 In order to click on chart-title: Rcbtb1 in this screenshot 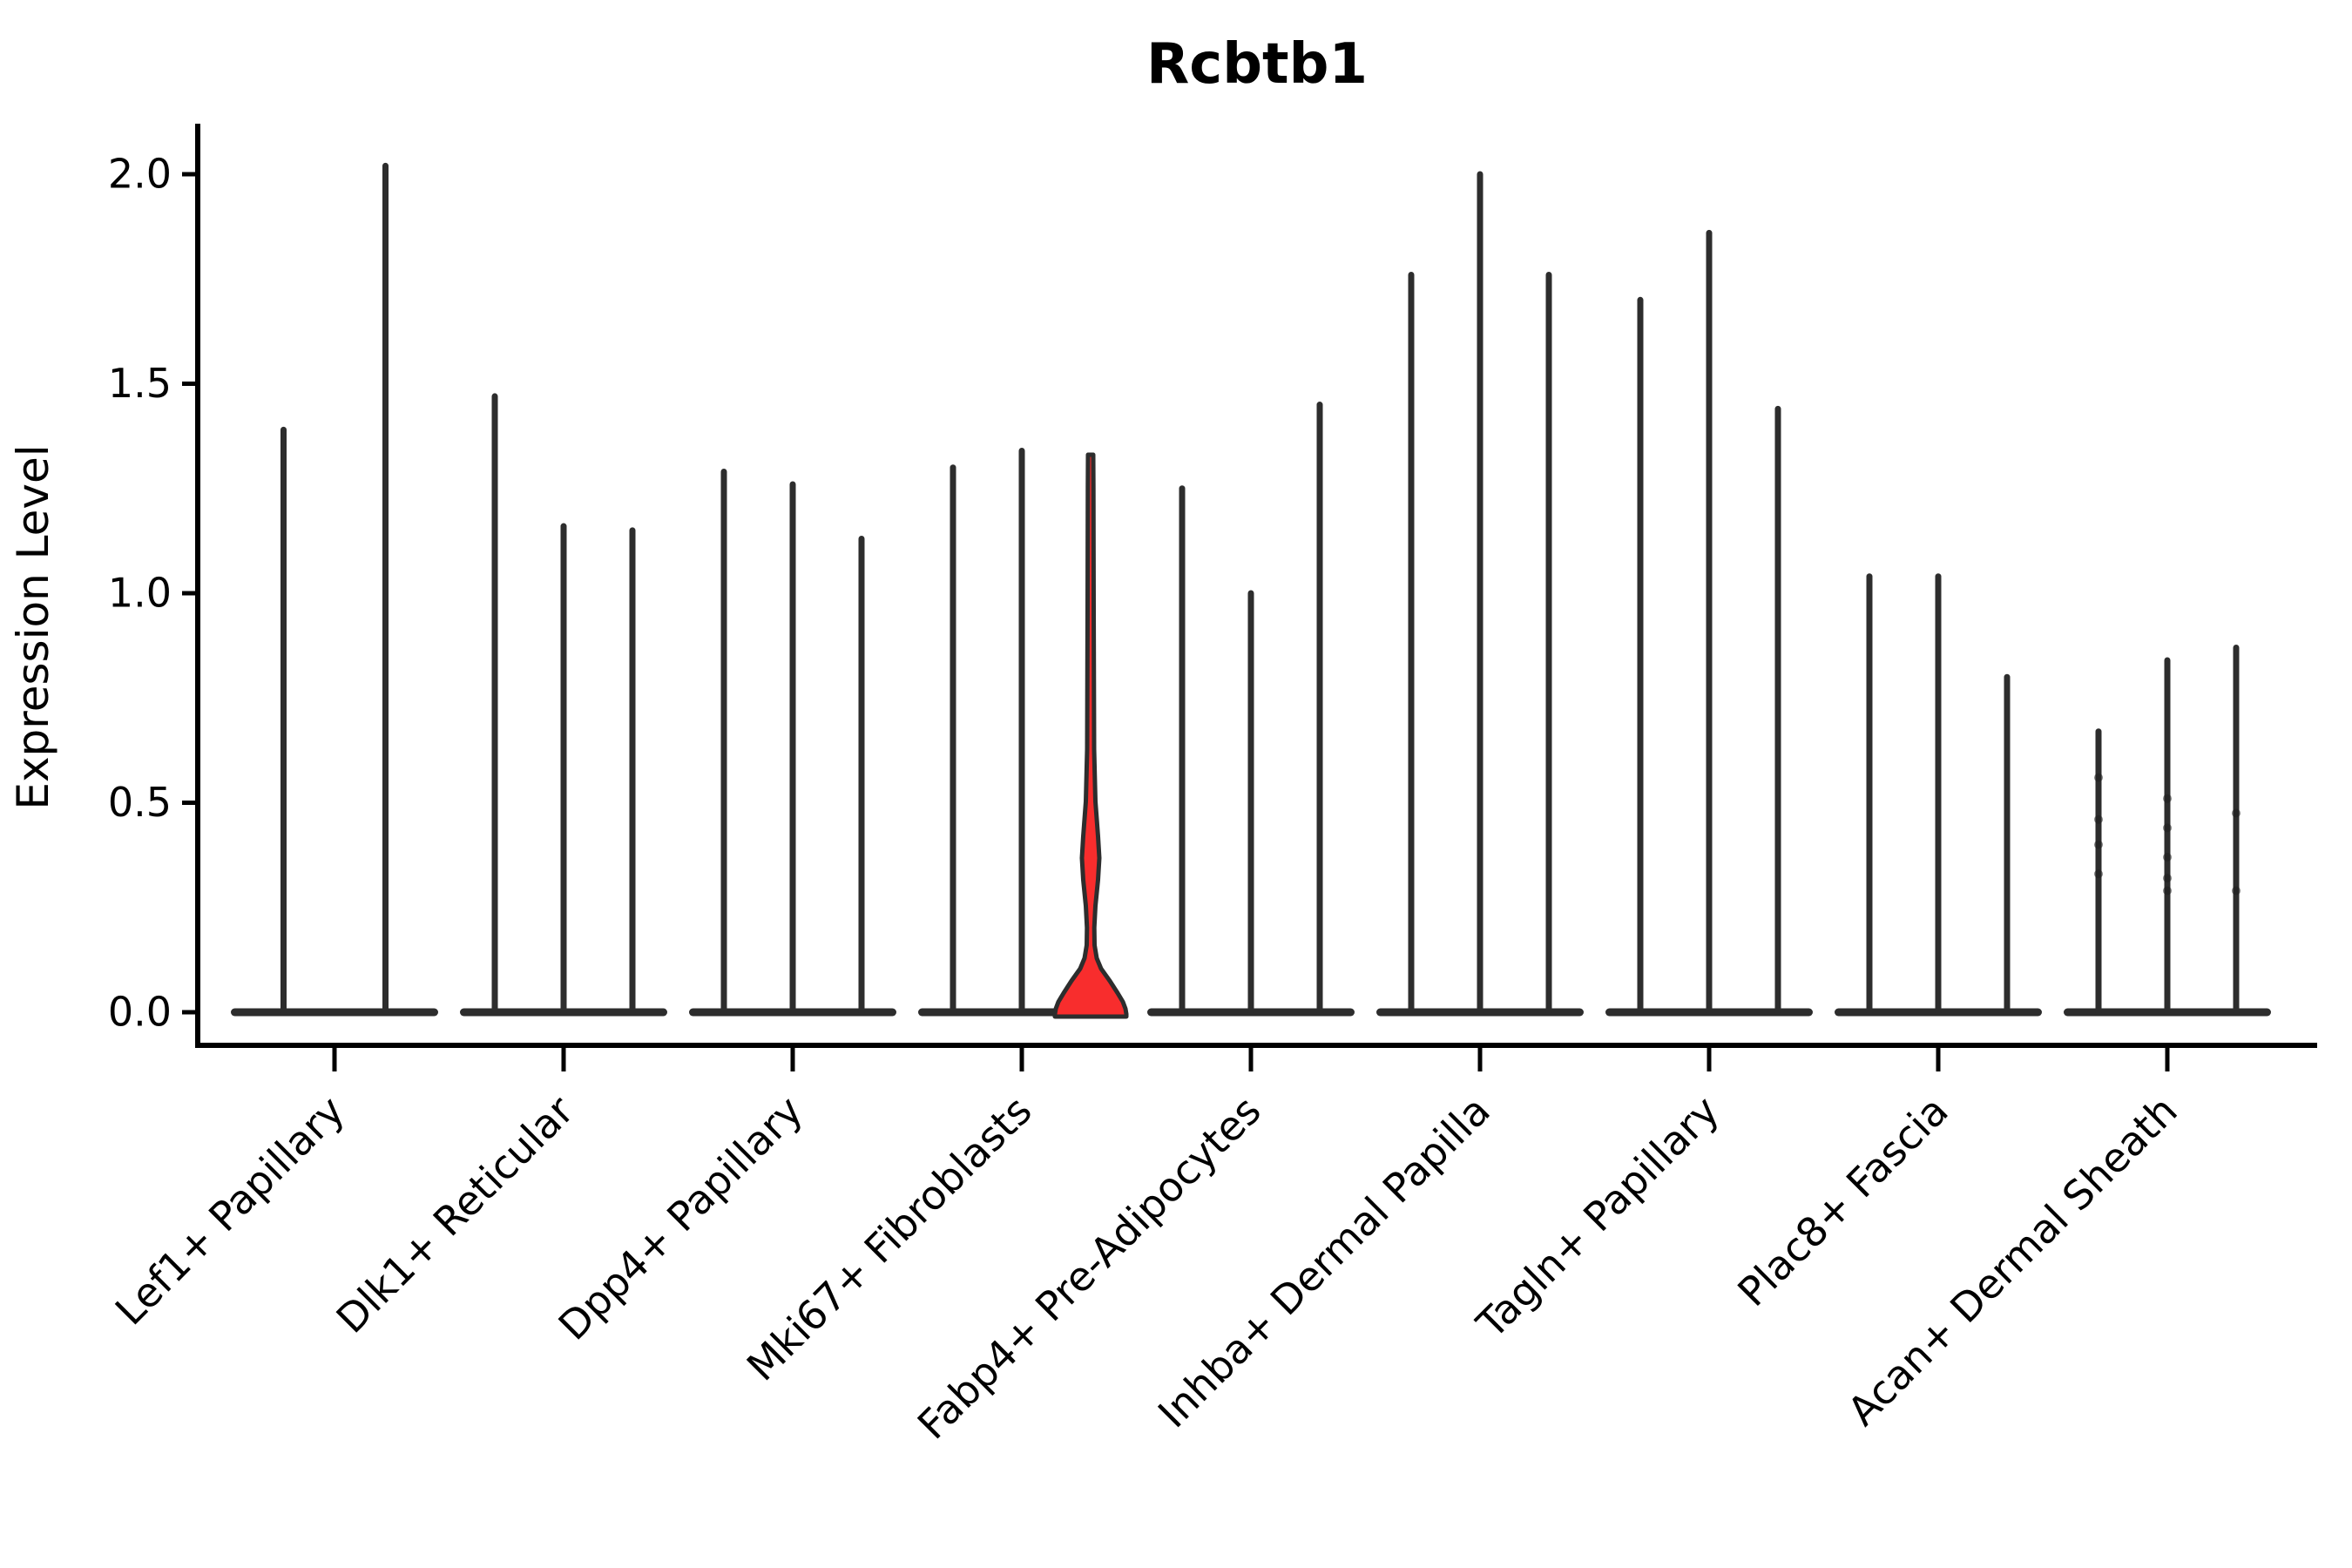, I will do `click(1257, 64)`.